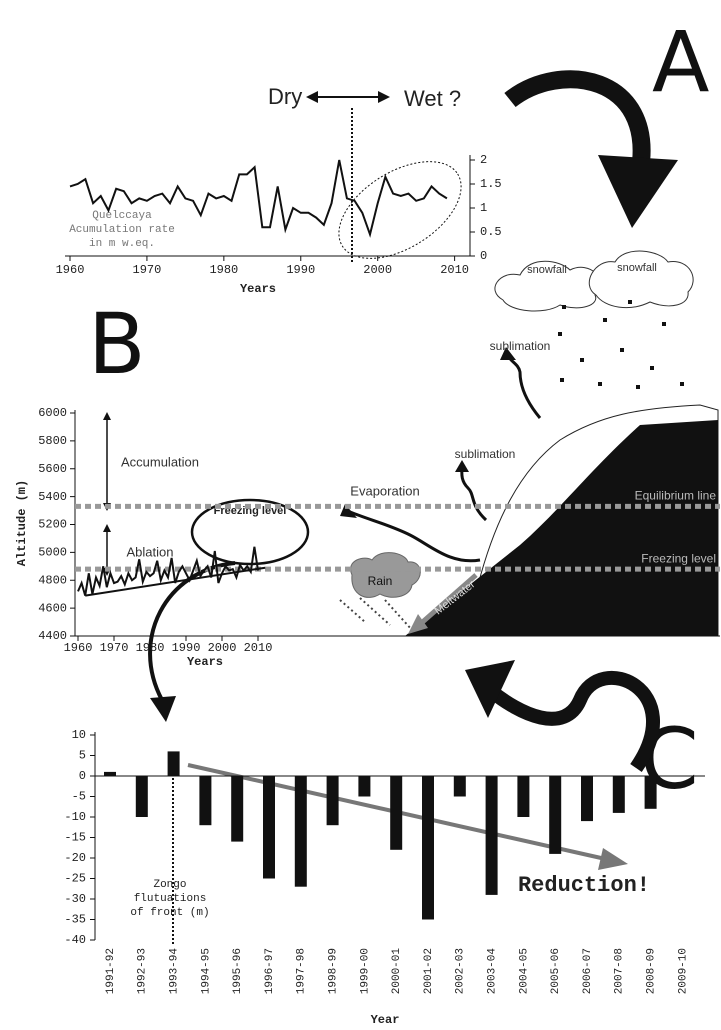 Image resolution: width=721 pixels, height=1030 pixels. Describe the element at coordinates (52, 580) in the screenshot. I see `y-tick-label: 4800` at that location.